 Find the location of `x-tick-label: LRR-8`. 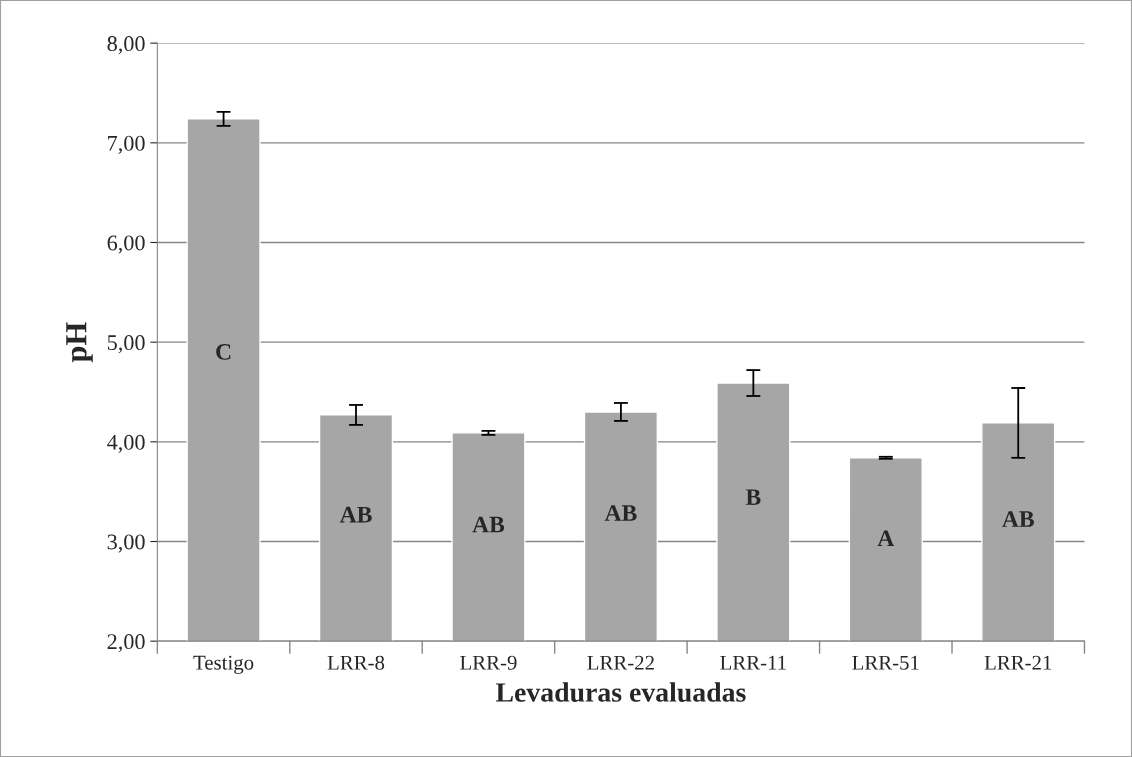

x-tick-label: LRR-8 is located at coordinates (356, 662).